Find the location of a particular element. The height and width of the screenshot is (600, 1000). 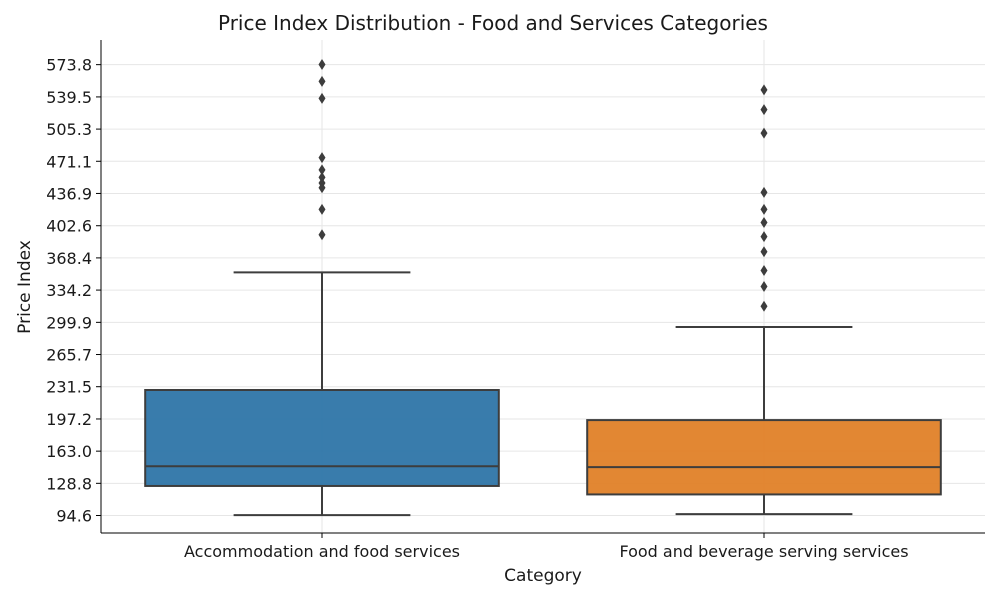

y-tick-label: 471.1 is located at coordinates (69, 161).